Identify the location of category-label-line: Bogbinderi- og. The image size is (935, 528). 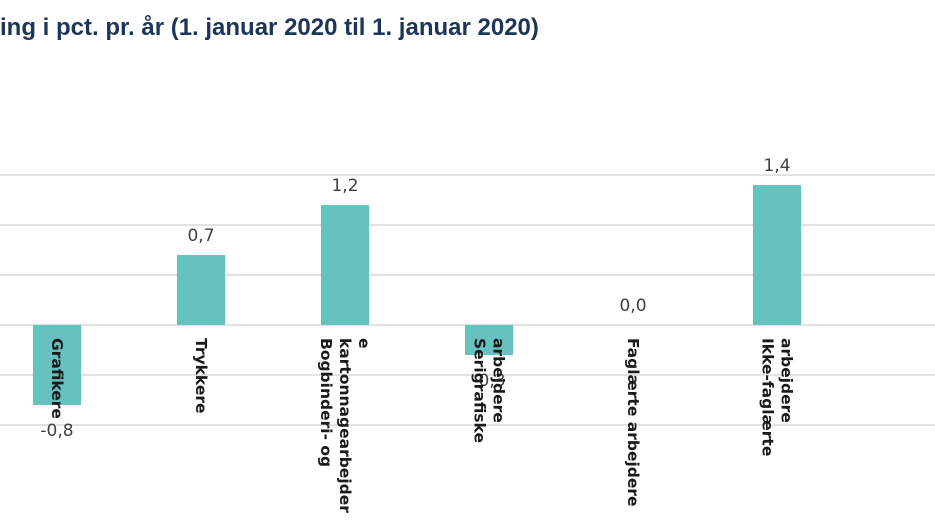
(326, 402).